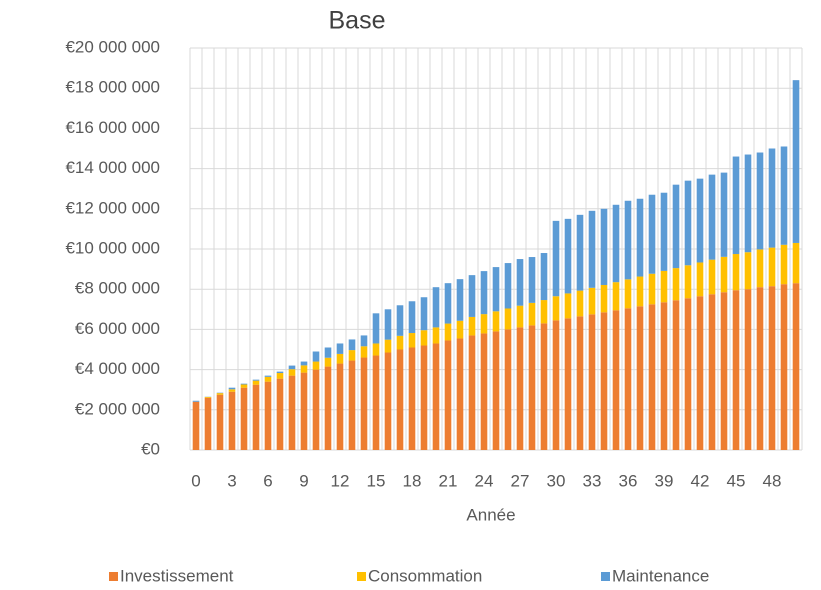 The height and width of the screenshot is (590, 821). Describe the element at coordinates (117, 408) in the screenshot. I see `y-tick-label: €2 000 000` at that location.